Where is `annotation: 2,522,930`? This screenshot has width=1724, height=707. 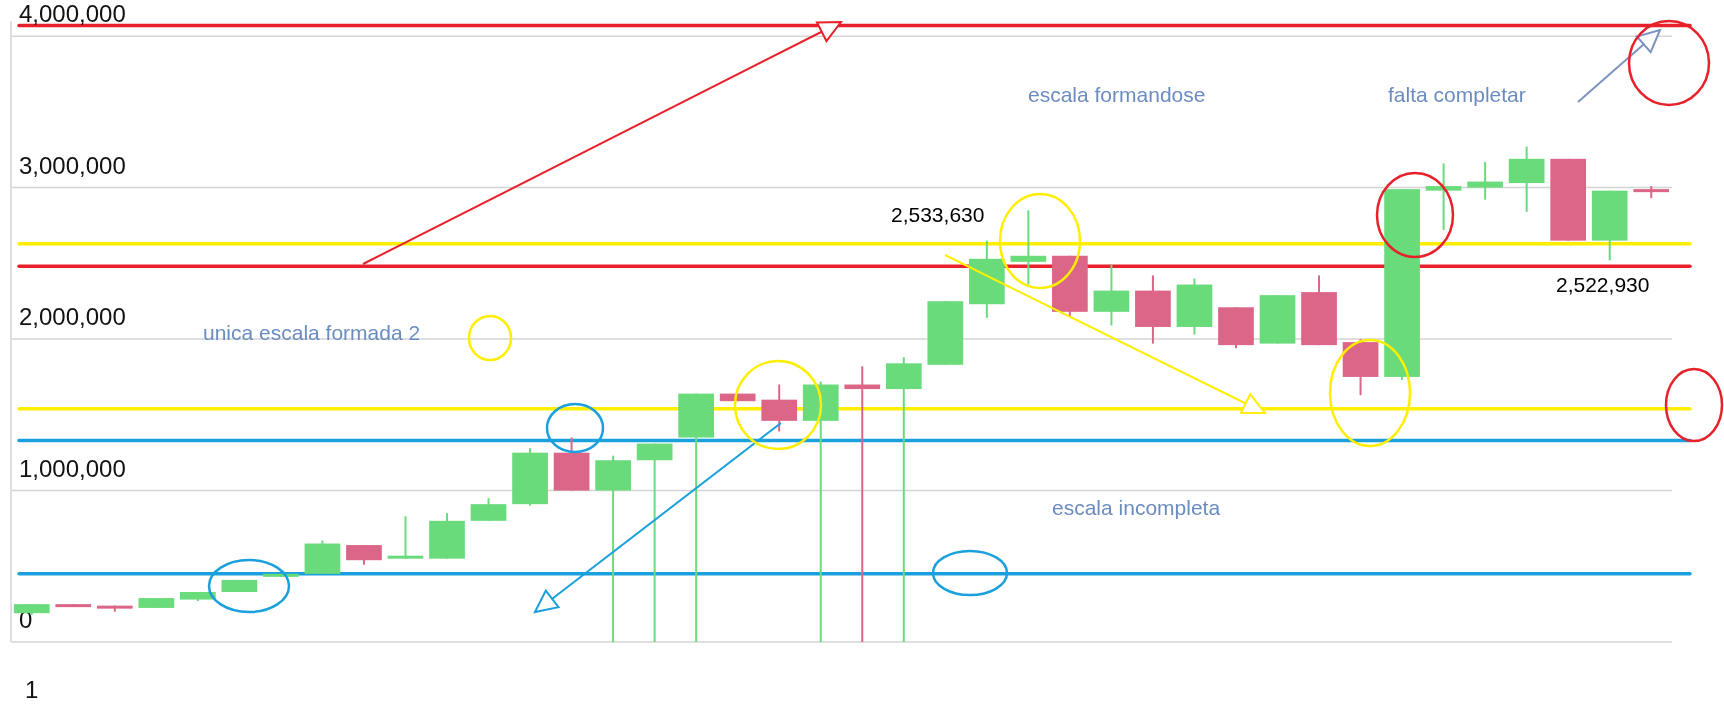
annotation: 2,522,930 is located at coordinates (1603, 284).